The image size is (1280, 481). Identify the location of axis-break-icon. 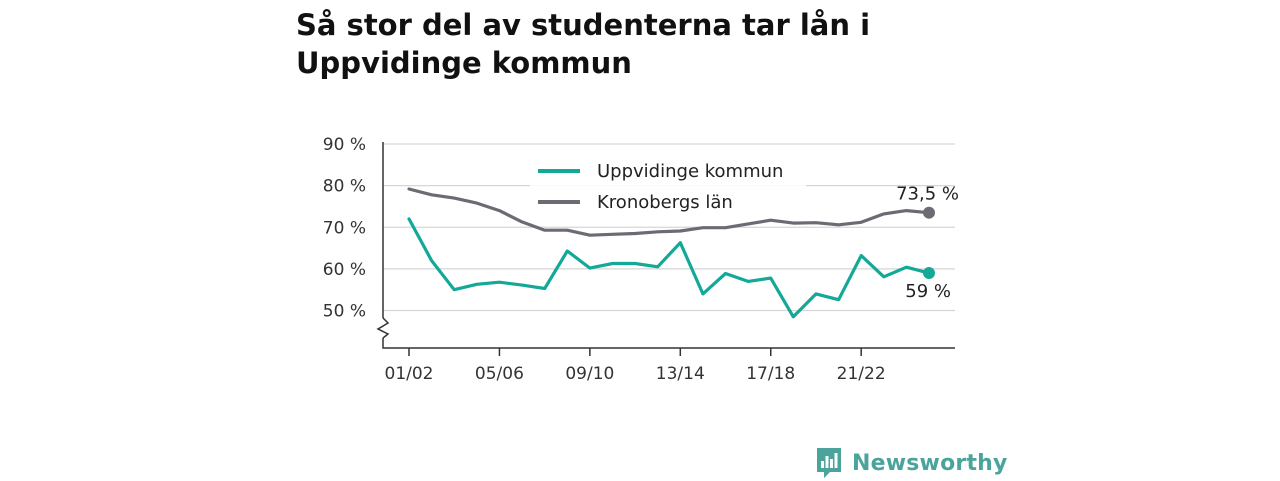
(383, 328).